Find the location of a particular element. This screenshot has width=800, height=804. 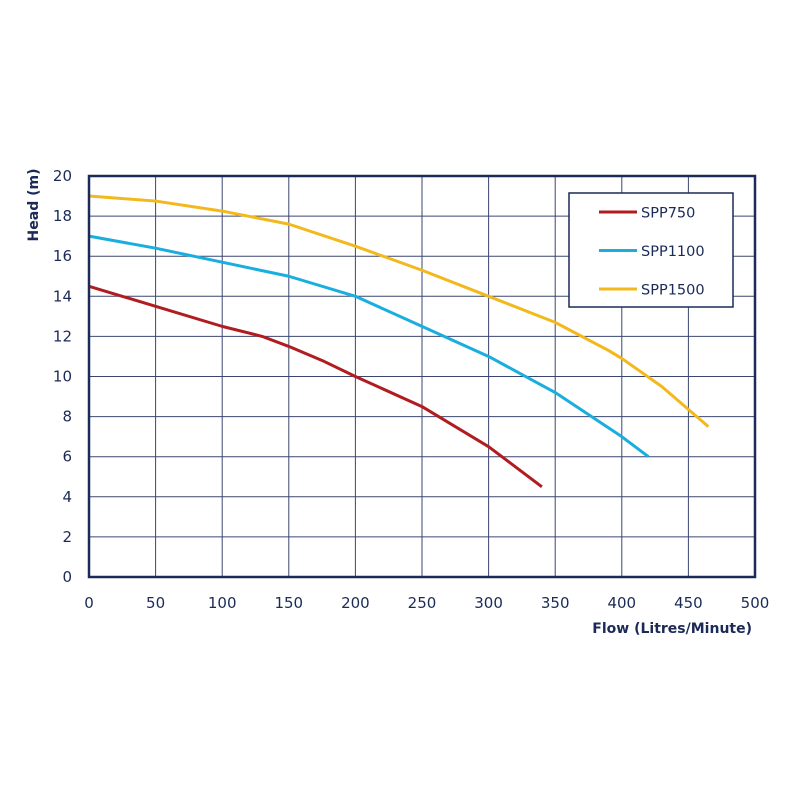

x-tick-label: 350 is located at coordinates (555, 603).